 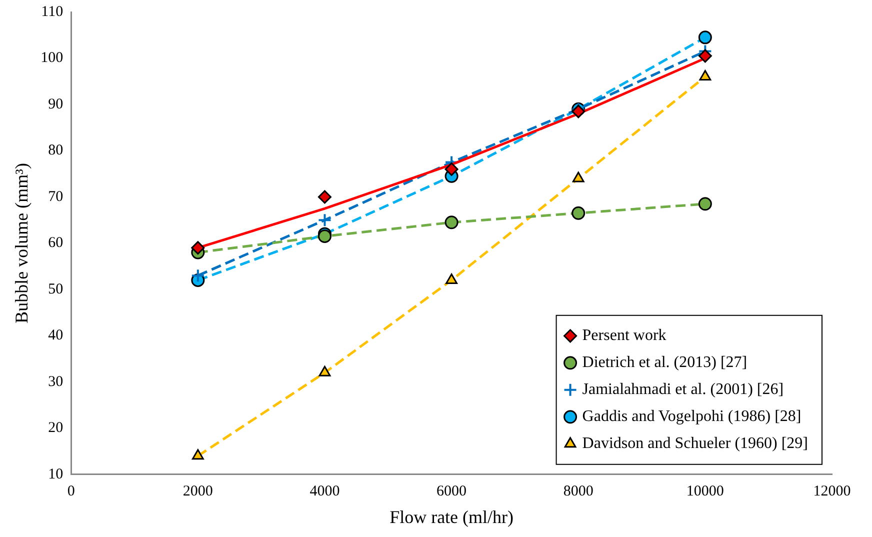 I want to click on x-tick-label: 12000, so click(x=832, y=491).